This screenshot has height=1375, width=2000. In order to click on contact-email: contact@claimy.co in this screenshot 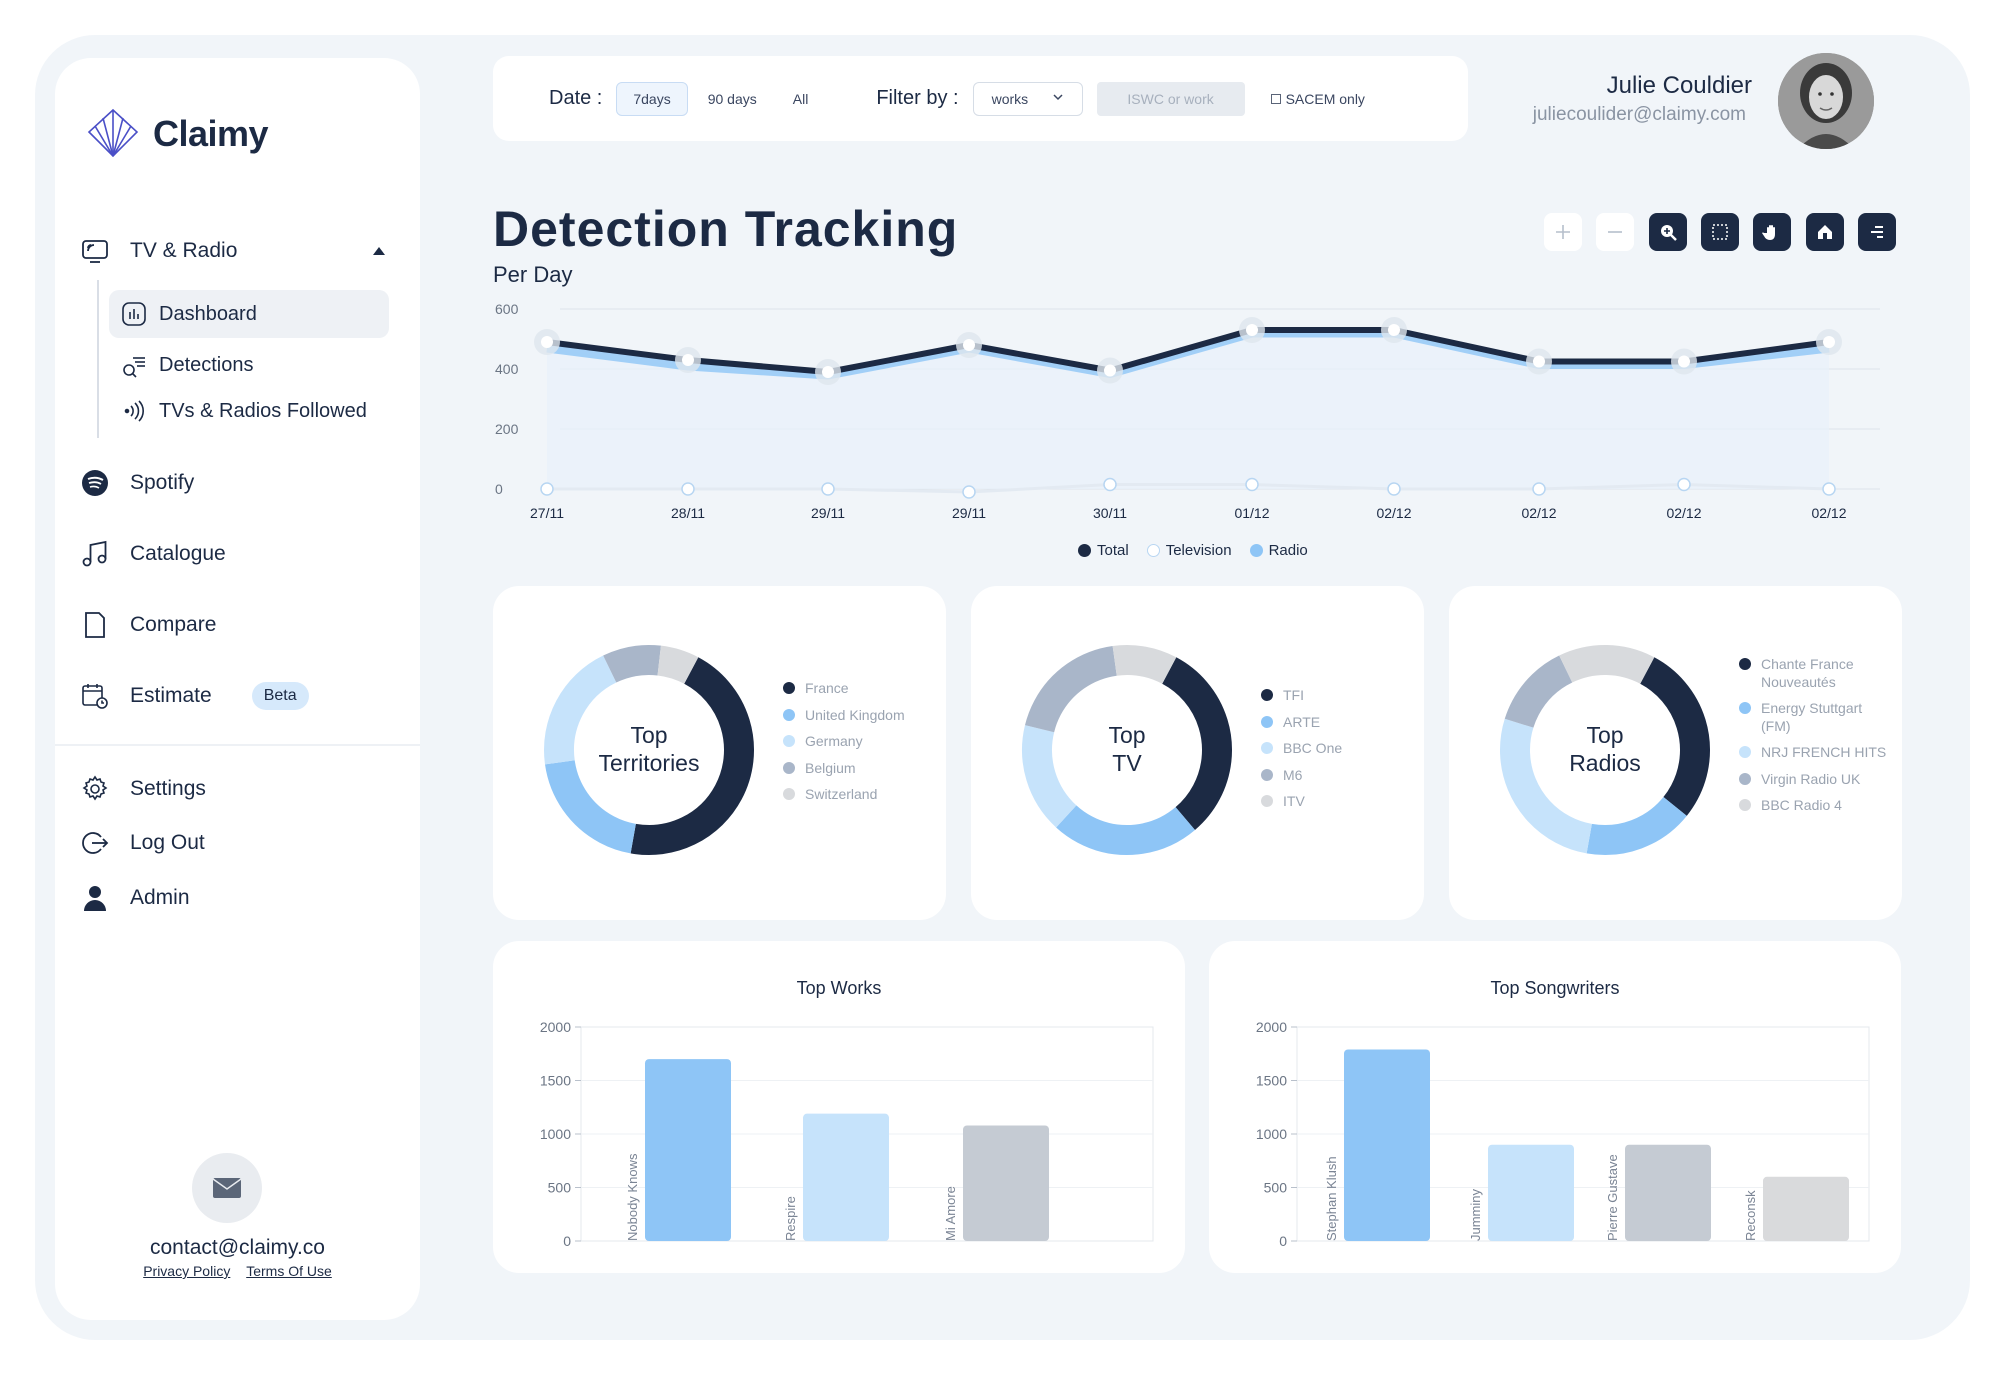, I will do `click(237, 1247)`.